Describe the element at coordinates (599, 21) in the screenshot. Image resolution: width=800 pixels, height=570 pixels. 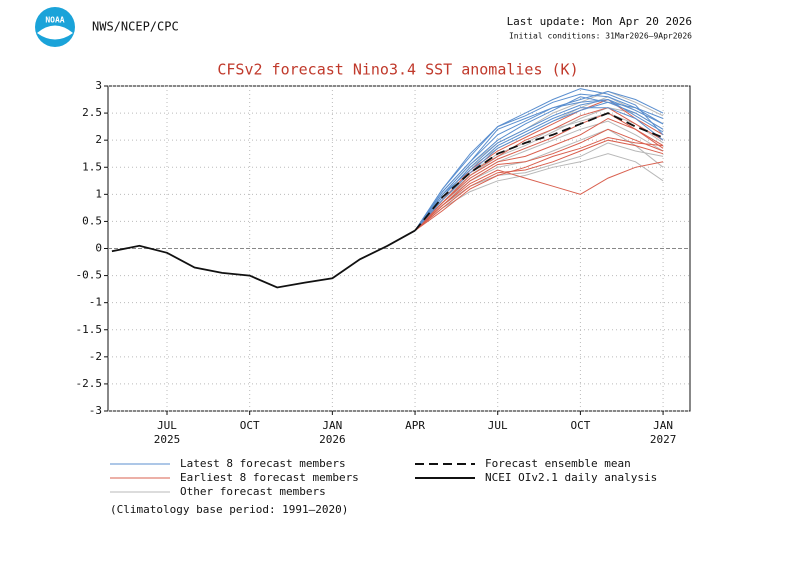
I see `last-update: Last update: Mon Apr 20 2026` at that location.